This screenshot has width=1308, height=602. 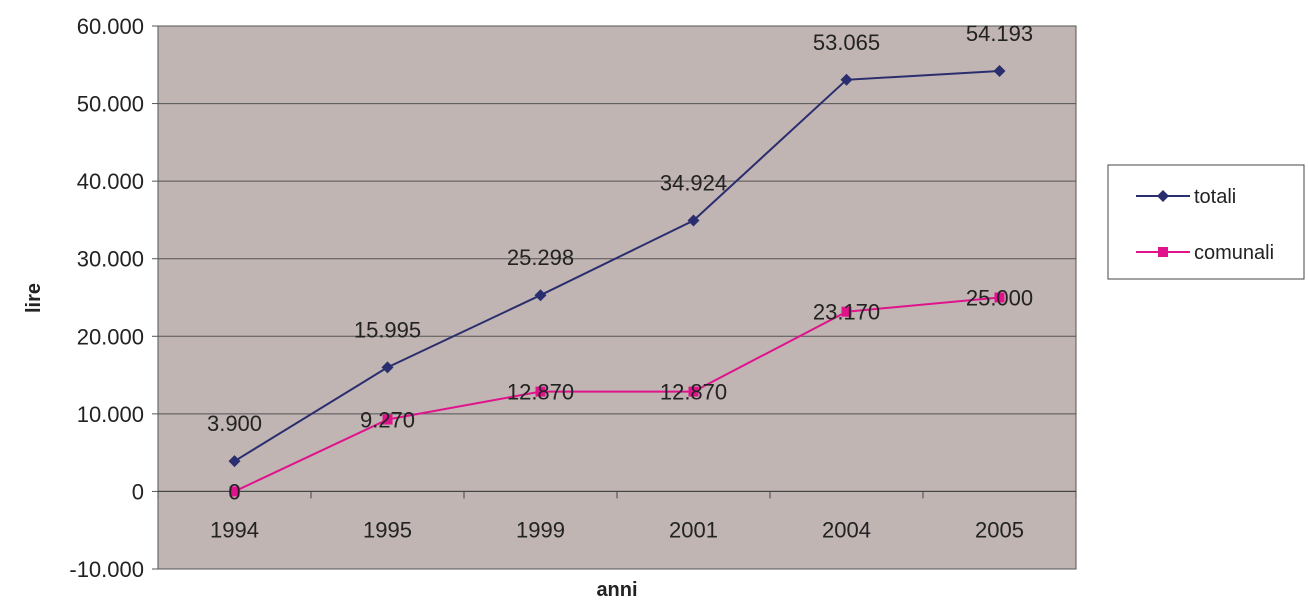 I want to click on data-label-totali: 34.924, so click(x=693, y=183).